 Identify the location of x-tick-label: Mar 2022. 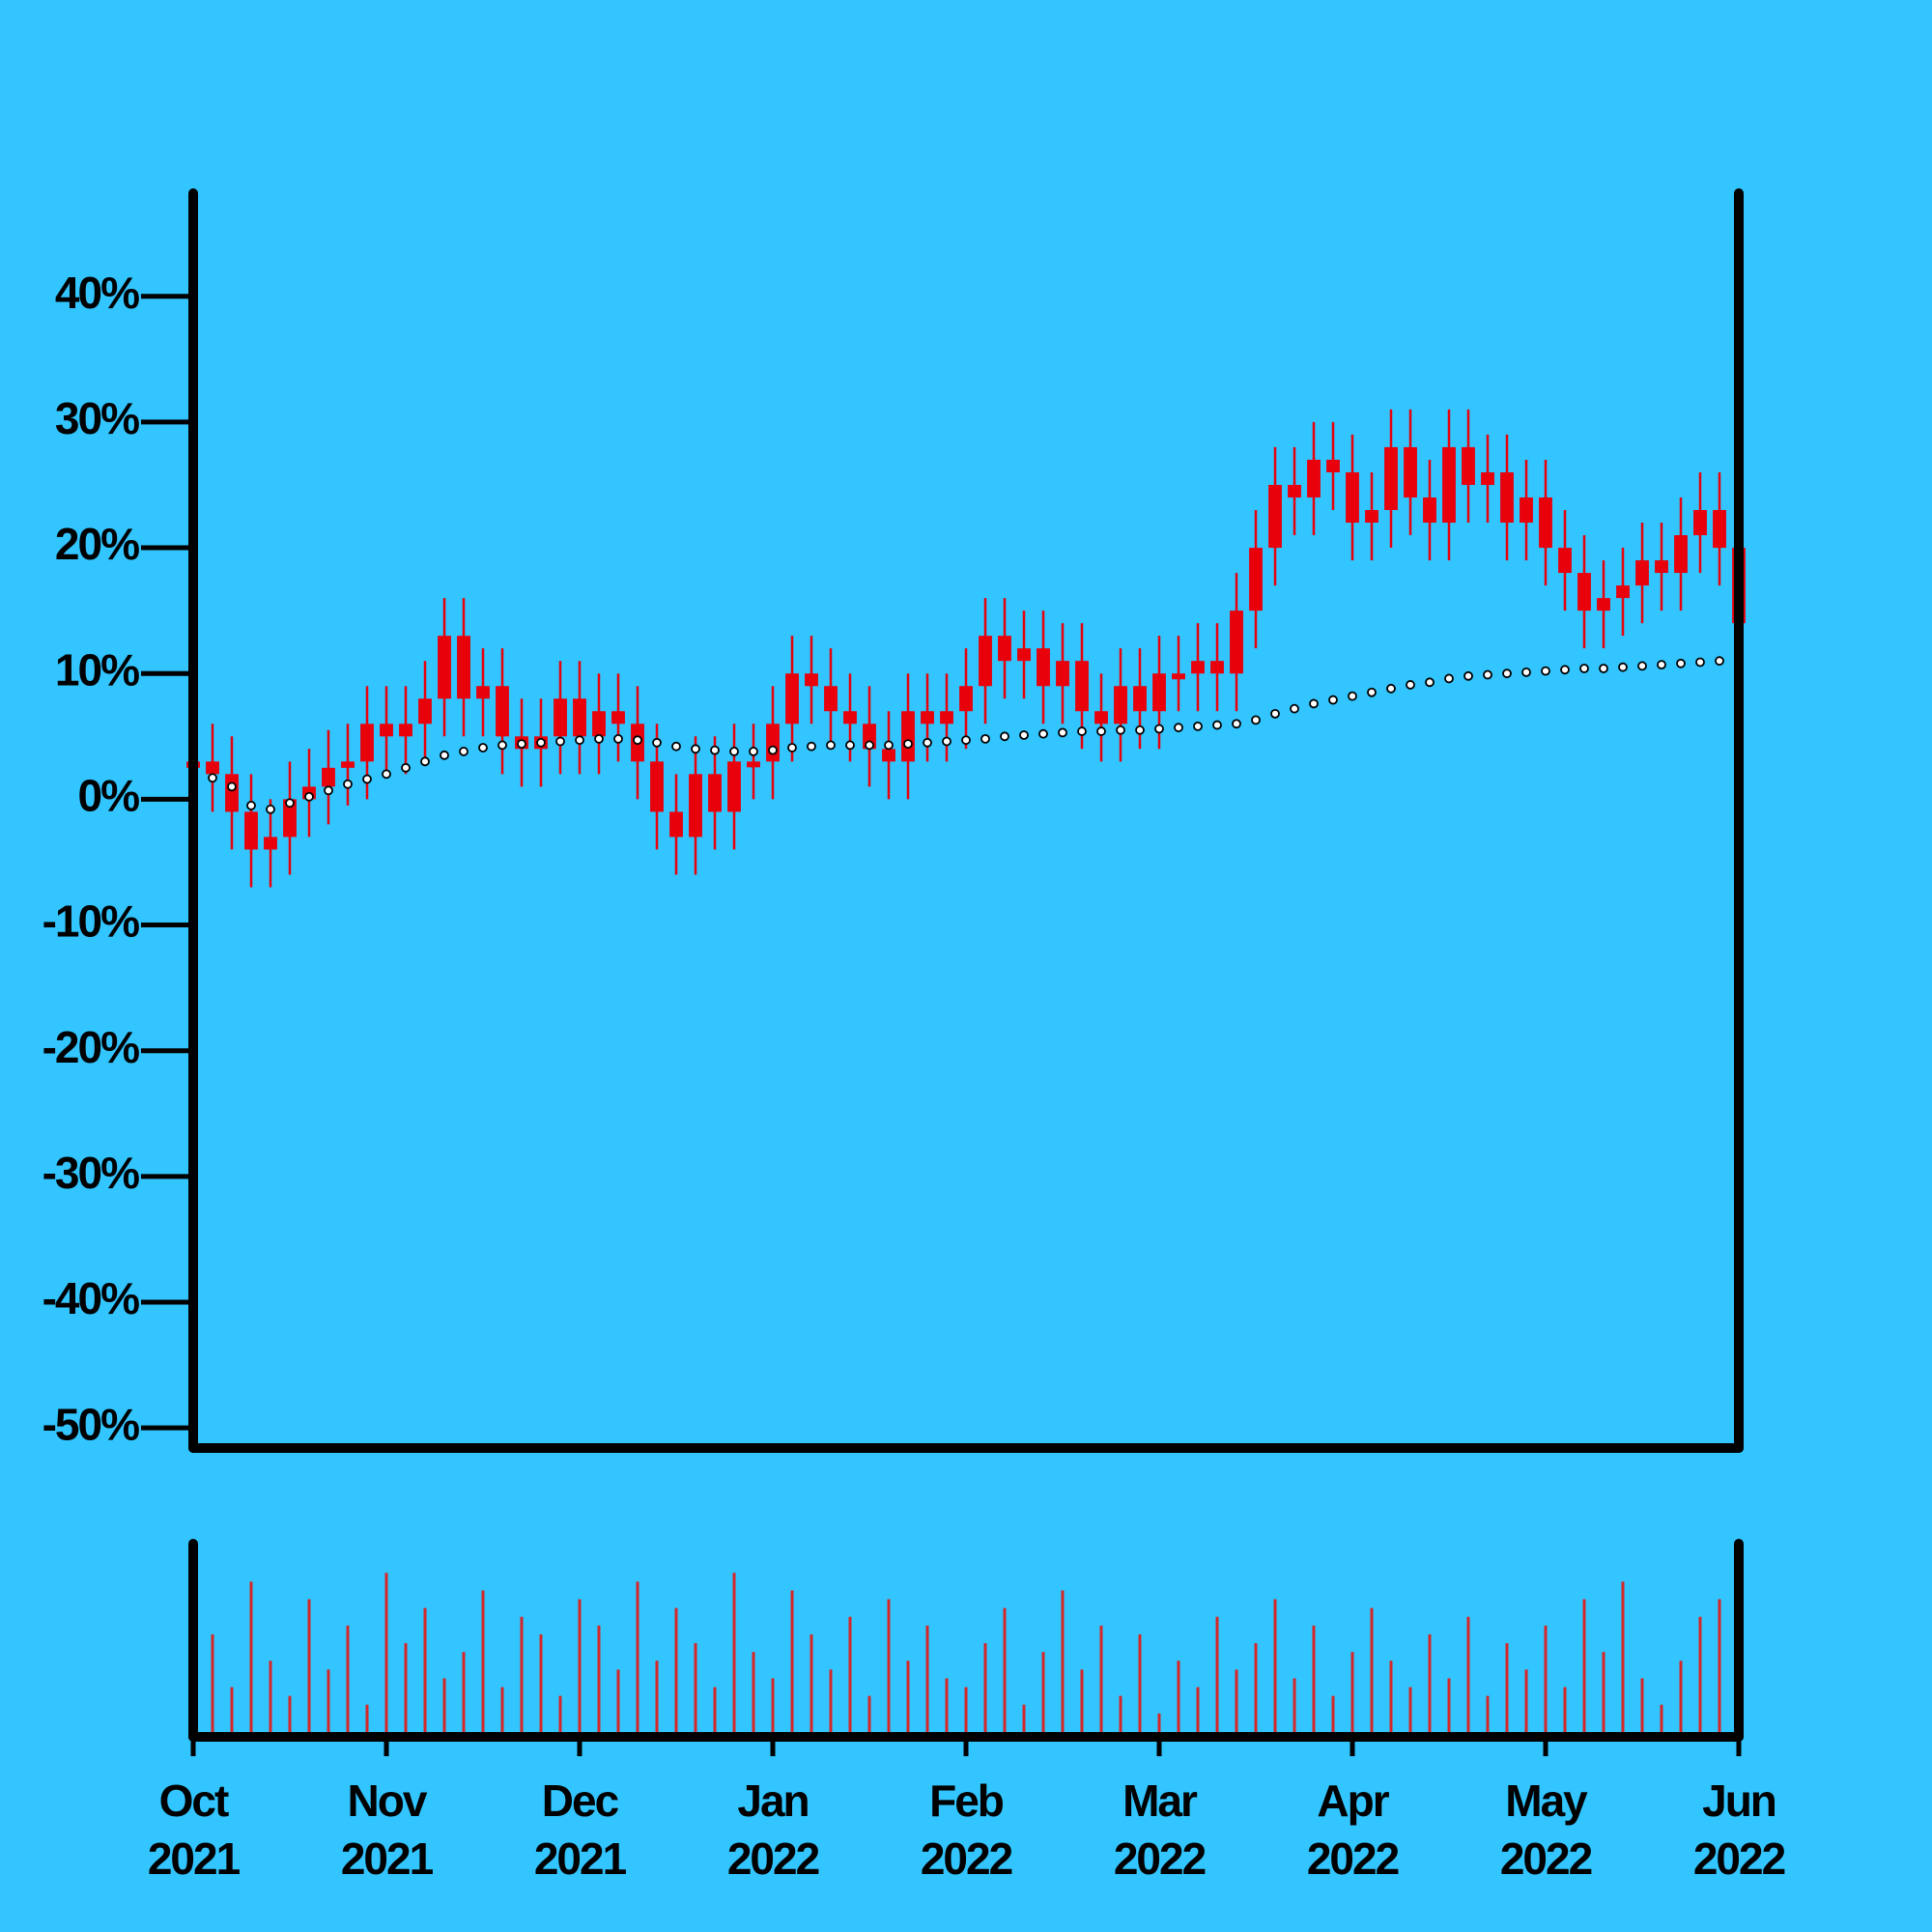
(1160, 1830).